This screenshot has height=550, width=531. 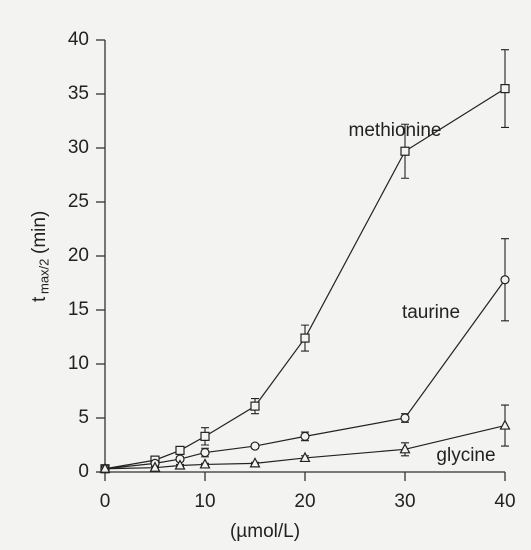 I want to click on y-label-sub: max/2, so click(x=43, y=276).